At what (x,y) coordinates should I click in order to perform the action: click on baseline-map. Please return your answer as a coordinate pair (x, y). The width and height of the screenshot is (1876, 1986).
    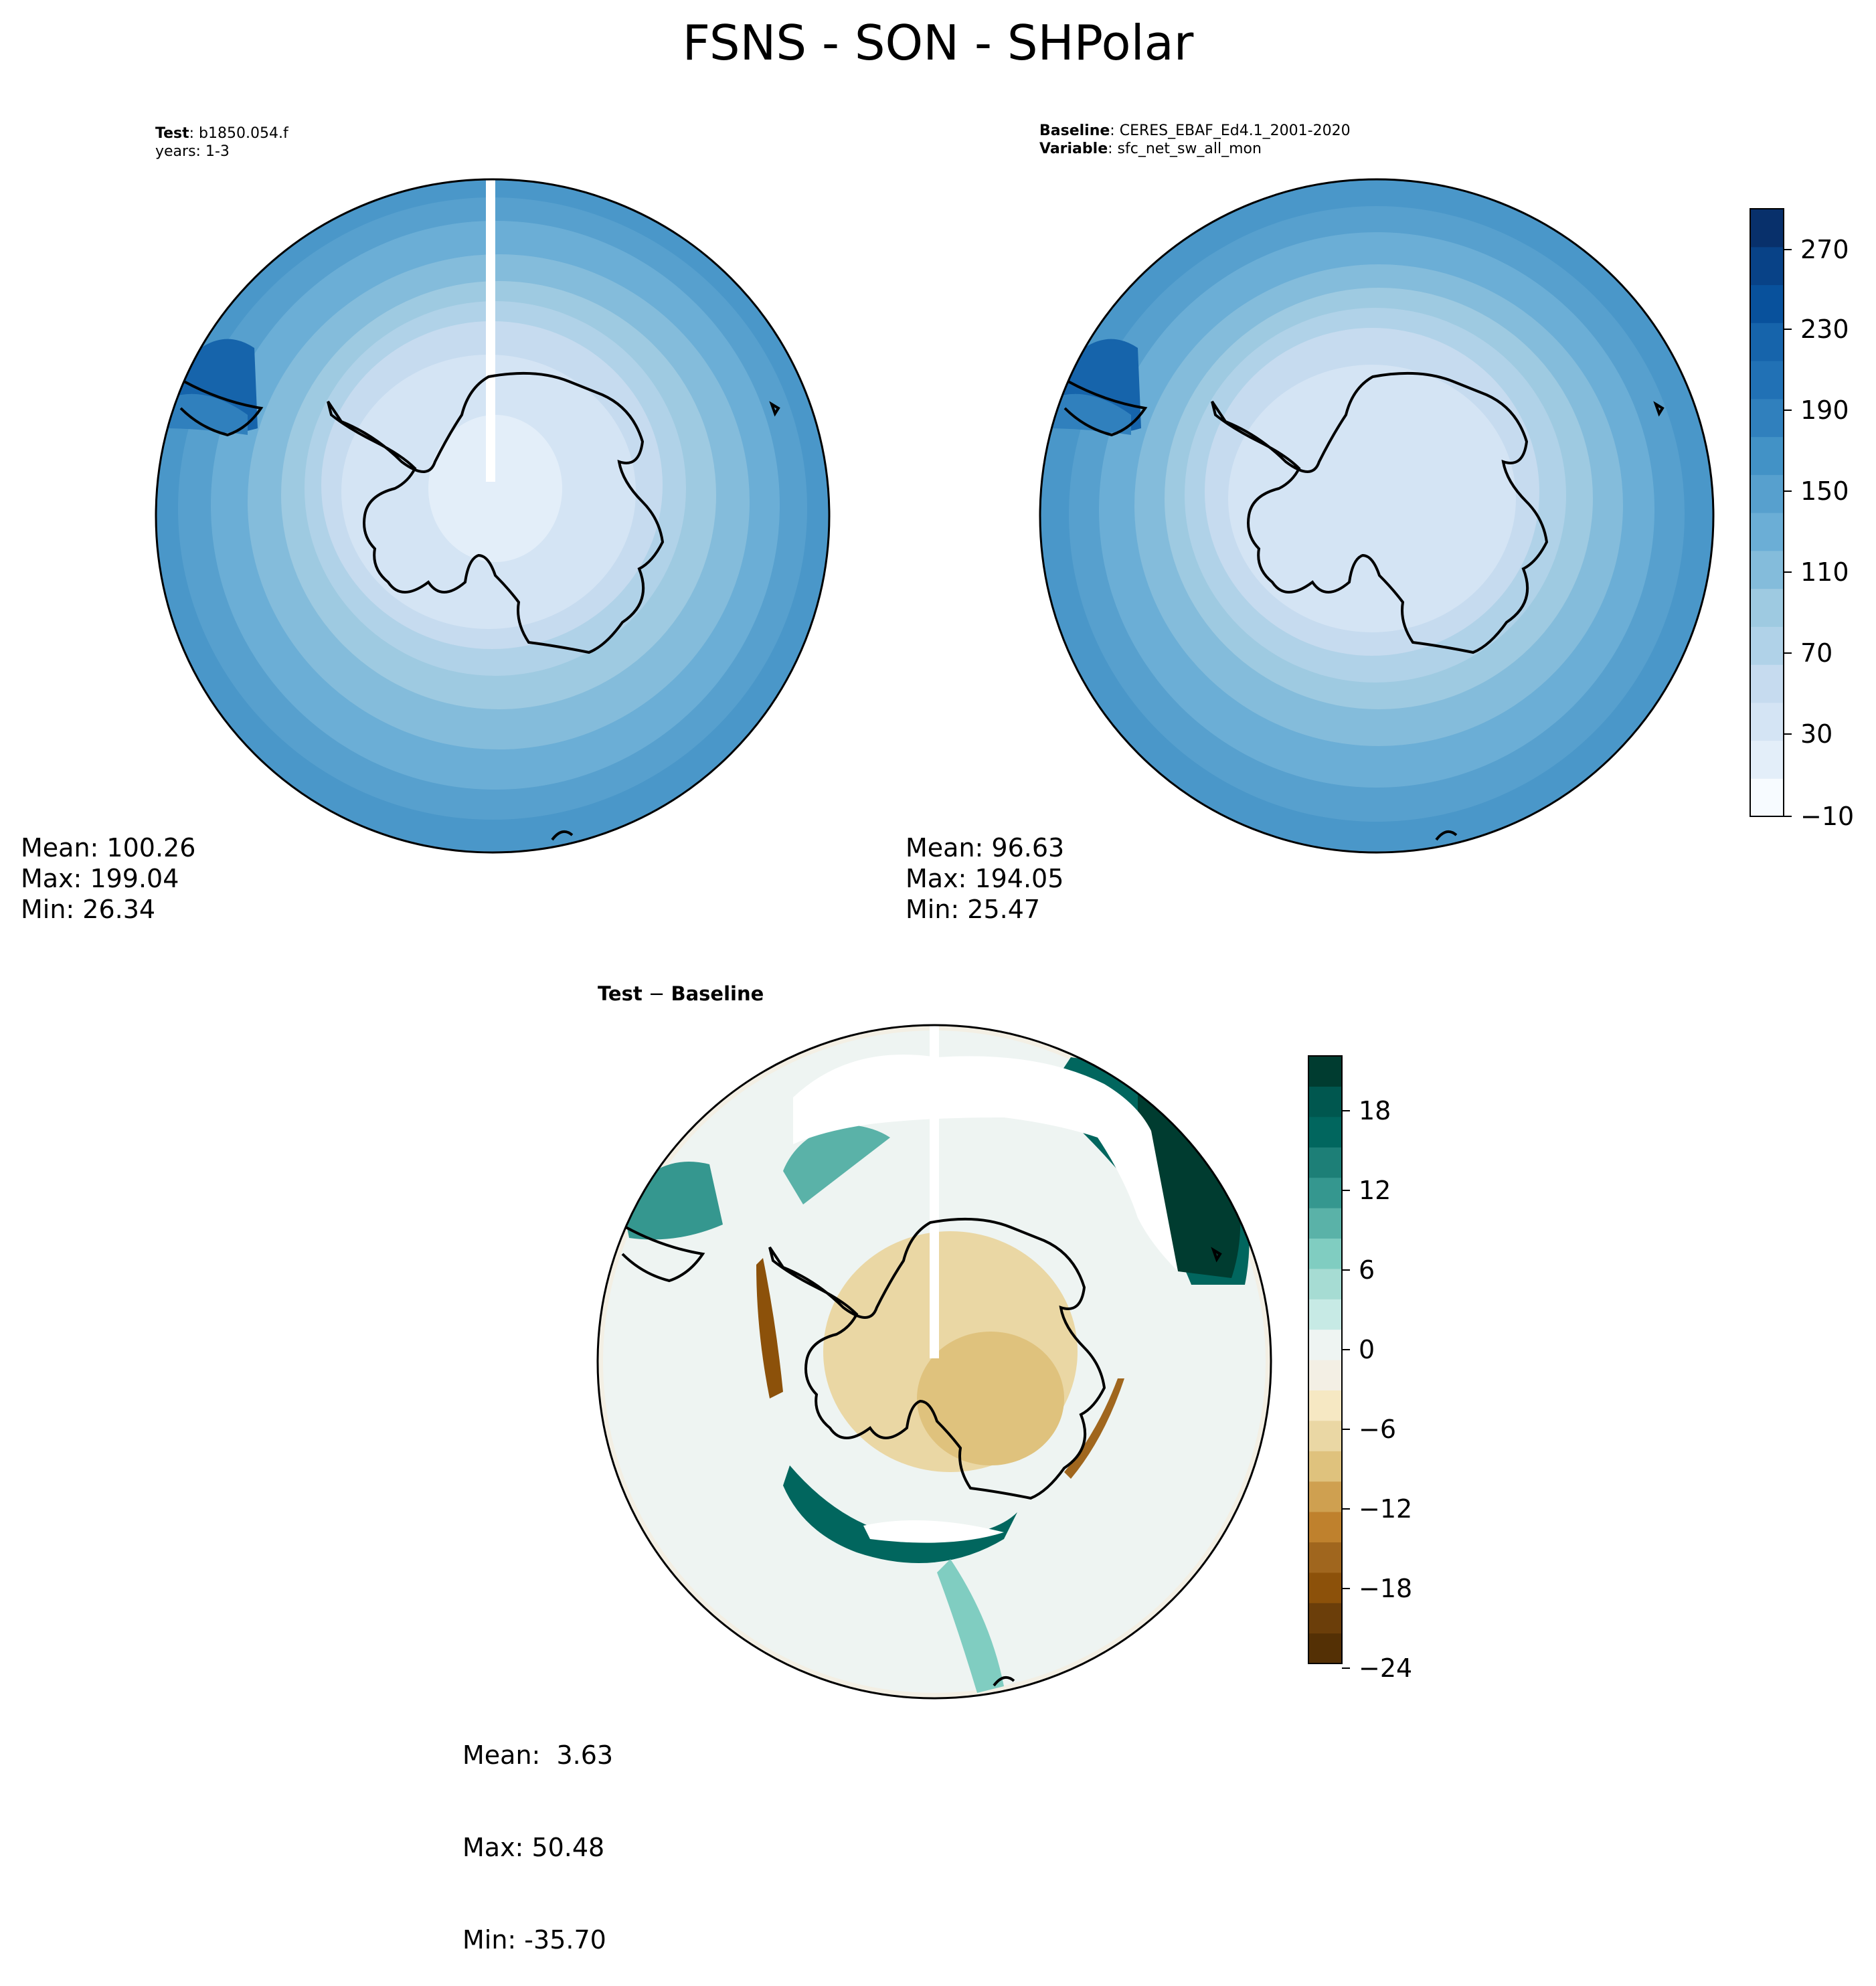
    Looking at the image, I should click on (1376, 515).